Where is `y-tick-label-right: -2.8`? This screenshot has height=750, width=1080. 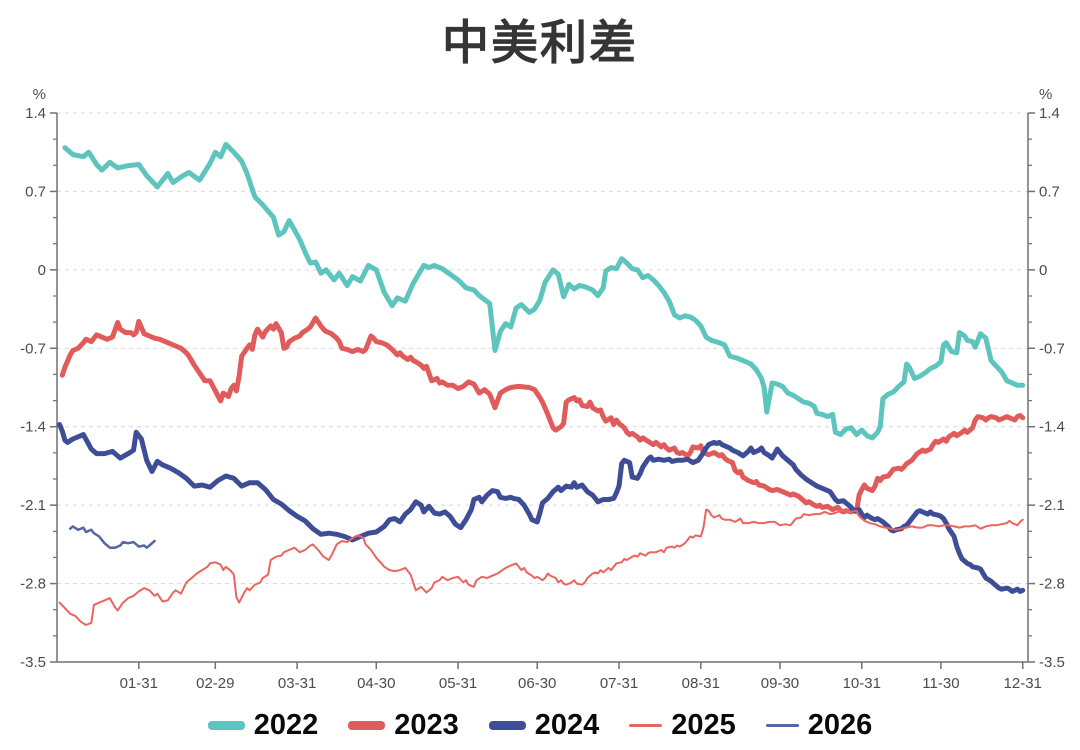 y-tick-label-right: -2.8 is located at coordinates (1052, 584).